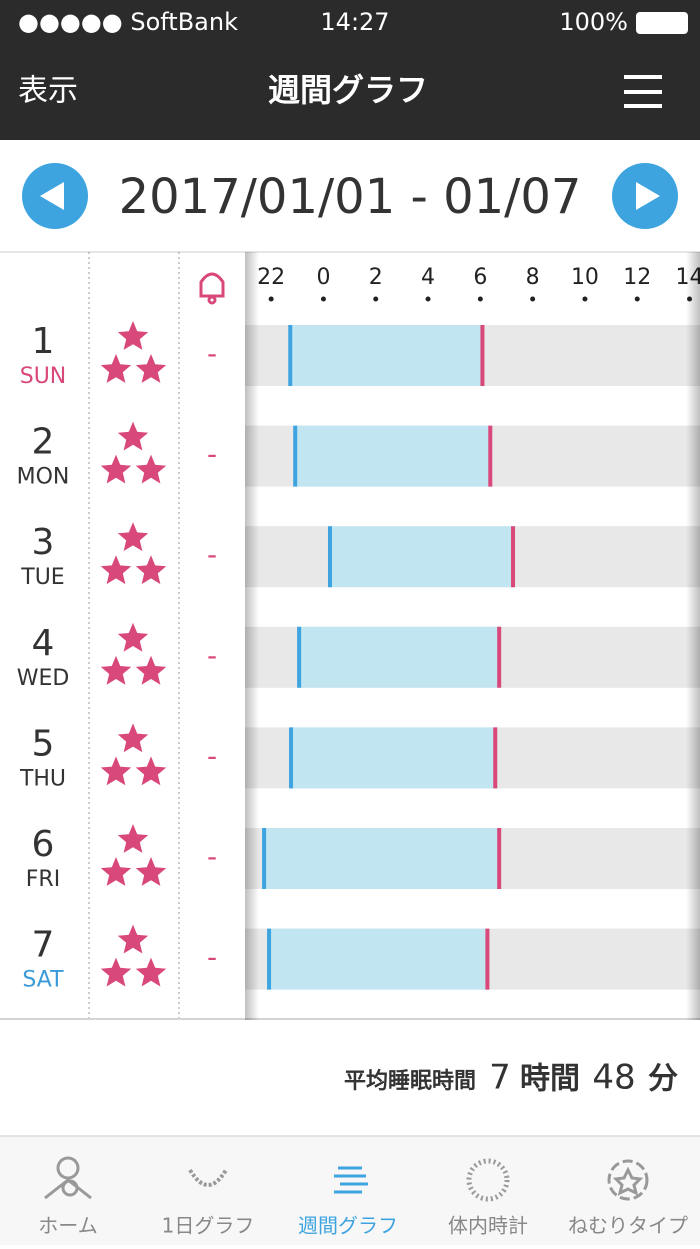  What do you see at coordinates (376, 277) in the screenshot?
I see `x-tick-label: 2` at bounding box center [376, 277].